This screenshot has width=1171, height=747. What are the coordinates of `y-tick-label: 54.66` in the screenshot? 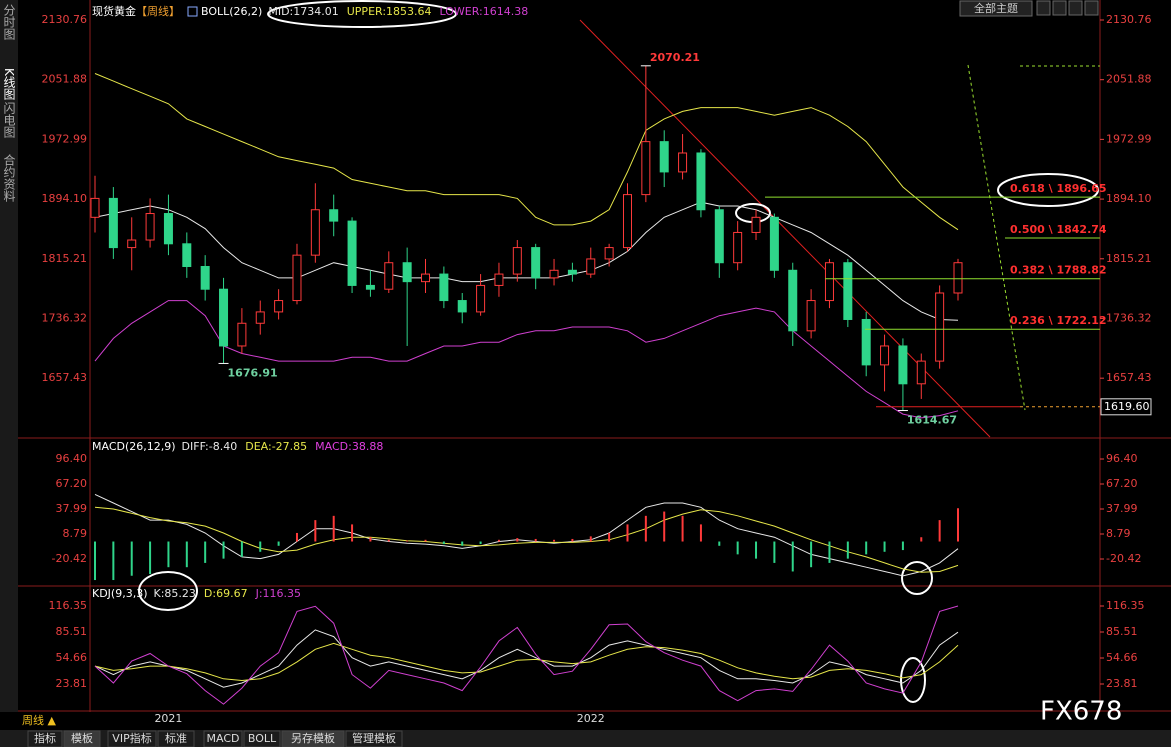 It's located at (72, 657).